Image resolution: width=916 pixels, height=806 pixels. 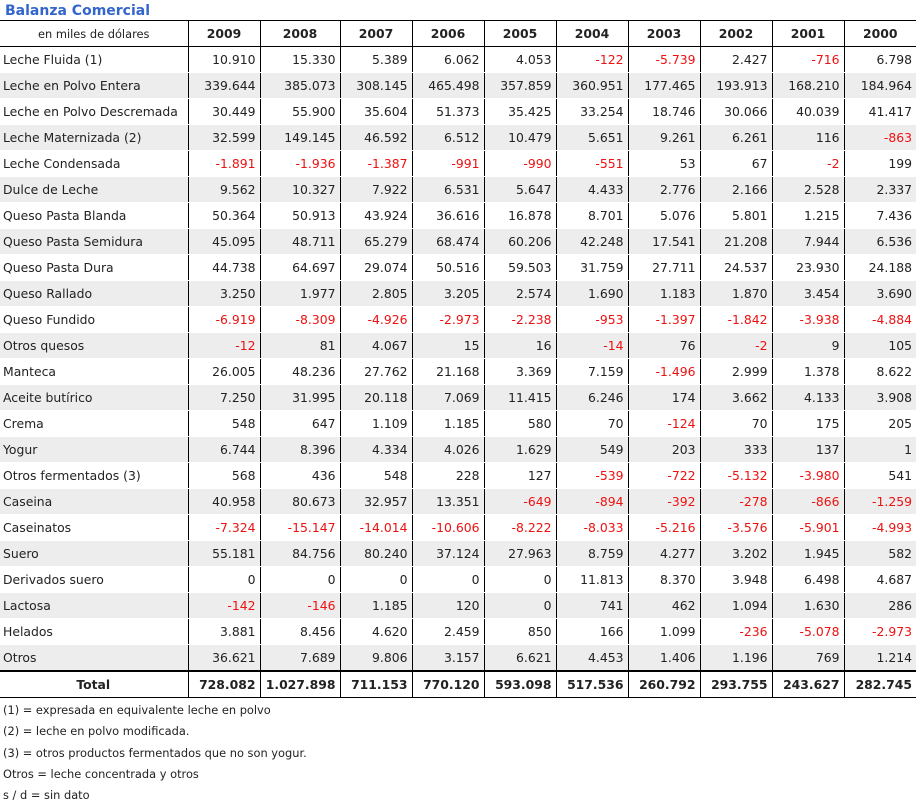 What do you see at coordinates (376, 111) in the screenshot?
I see `value-cell: 35.604` at bounding box center [376, 111].